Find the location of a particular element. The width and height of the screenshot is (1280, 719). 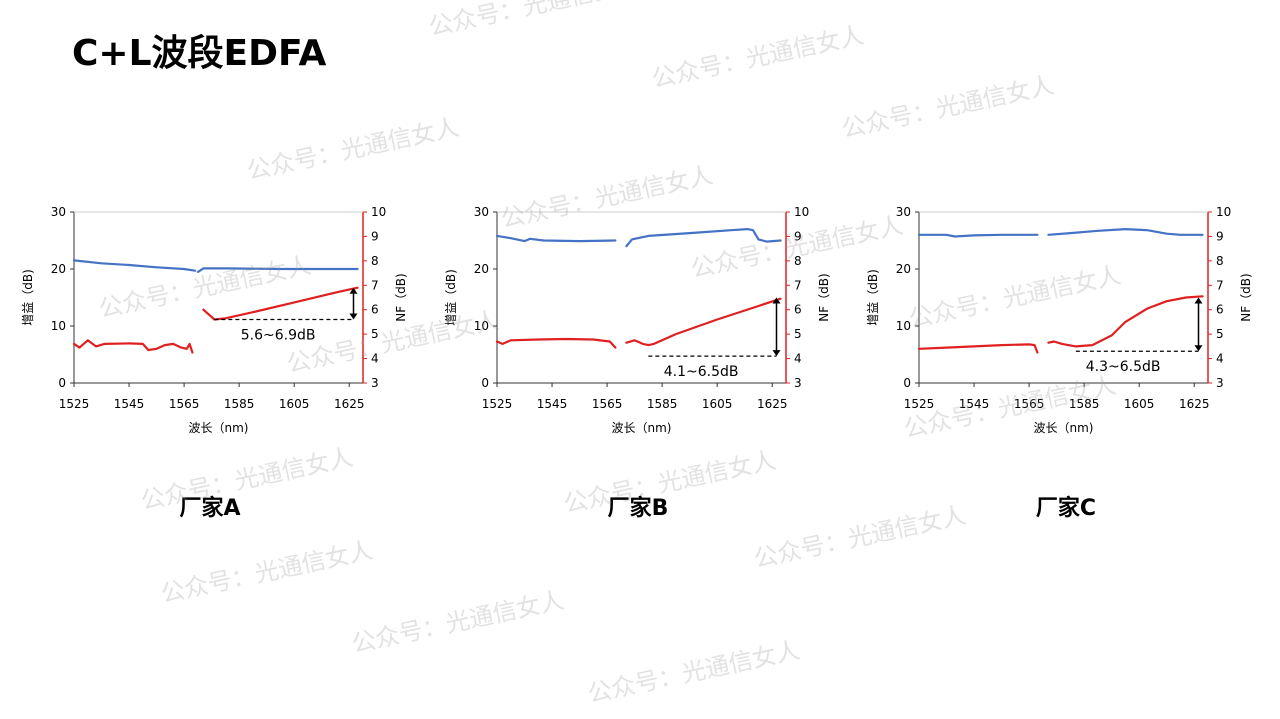

annotation-label: 5.6~6.9dB is located at coordinates (278, 335).